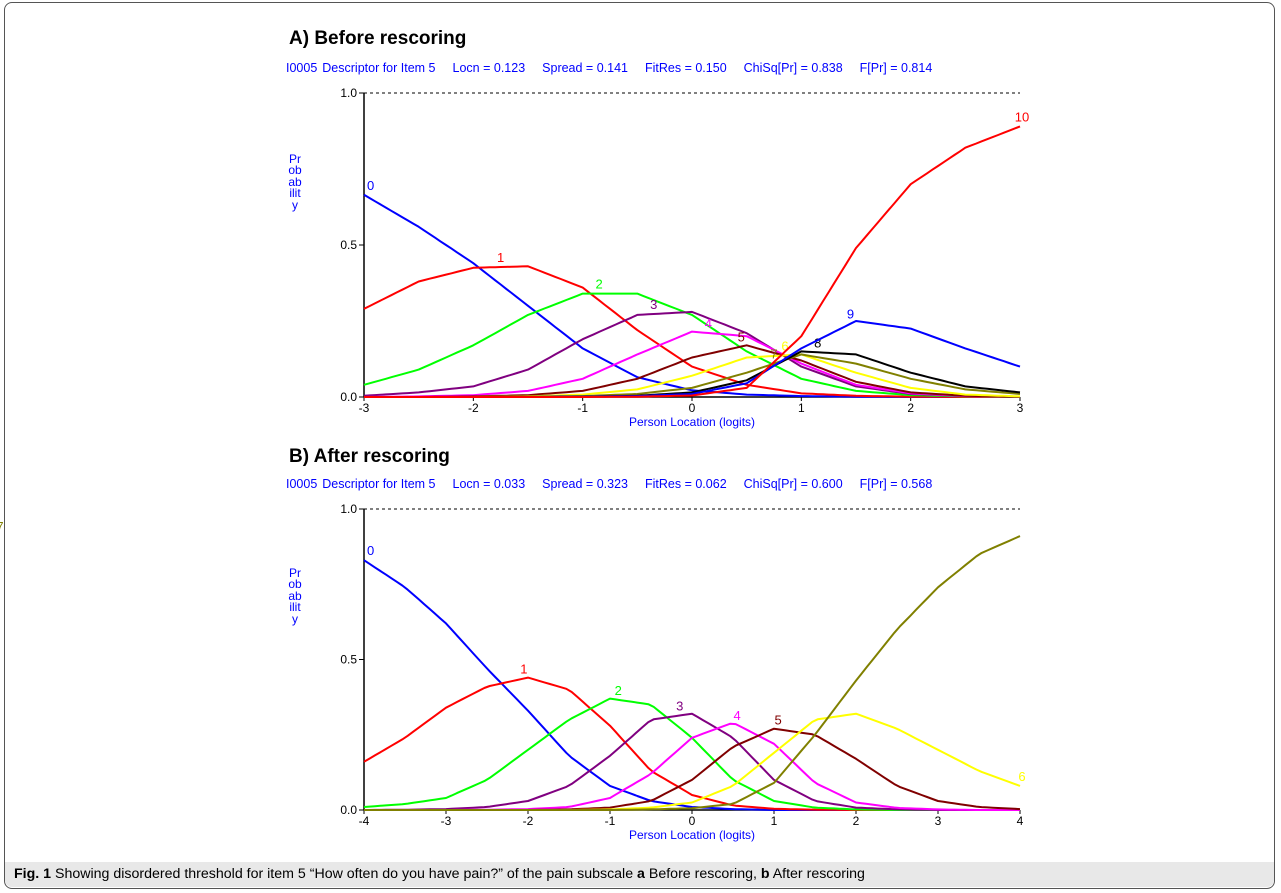 The height and width of the screenshot is (893, 1281). I want to click on panel-b-x-tick-label: -4, so click(364, 821).